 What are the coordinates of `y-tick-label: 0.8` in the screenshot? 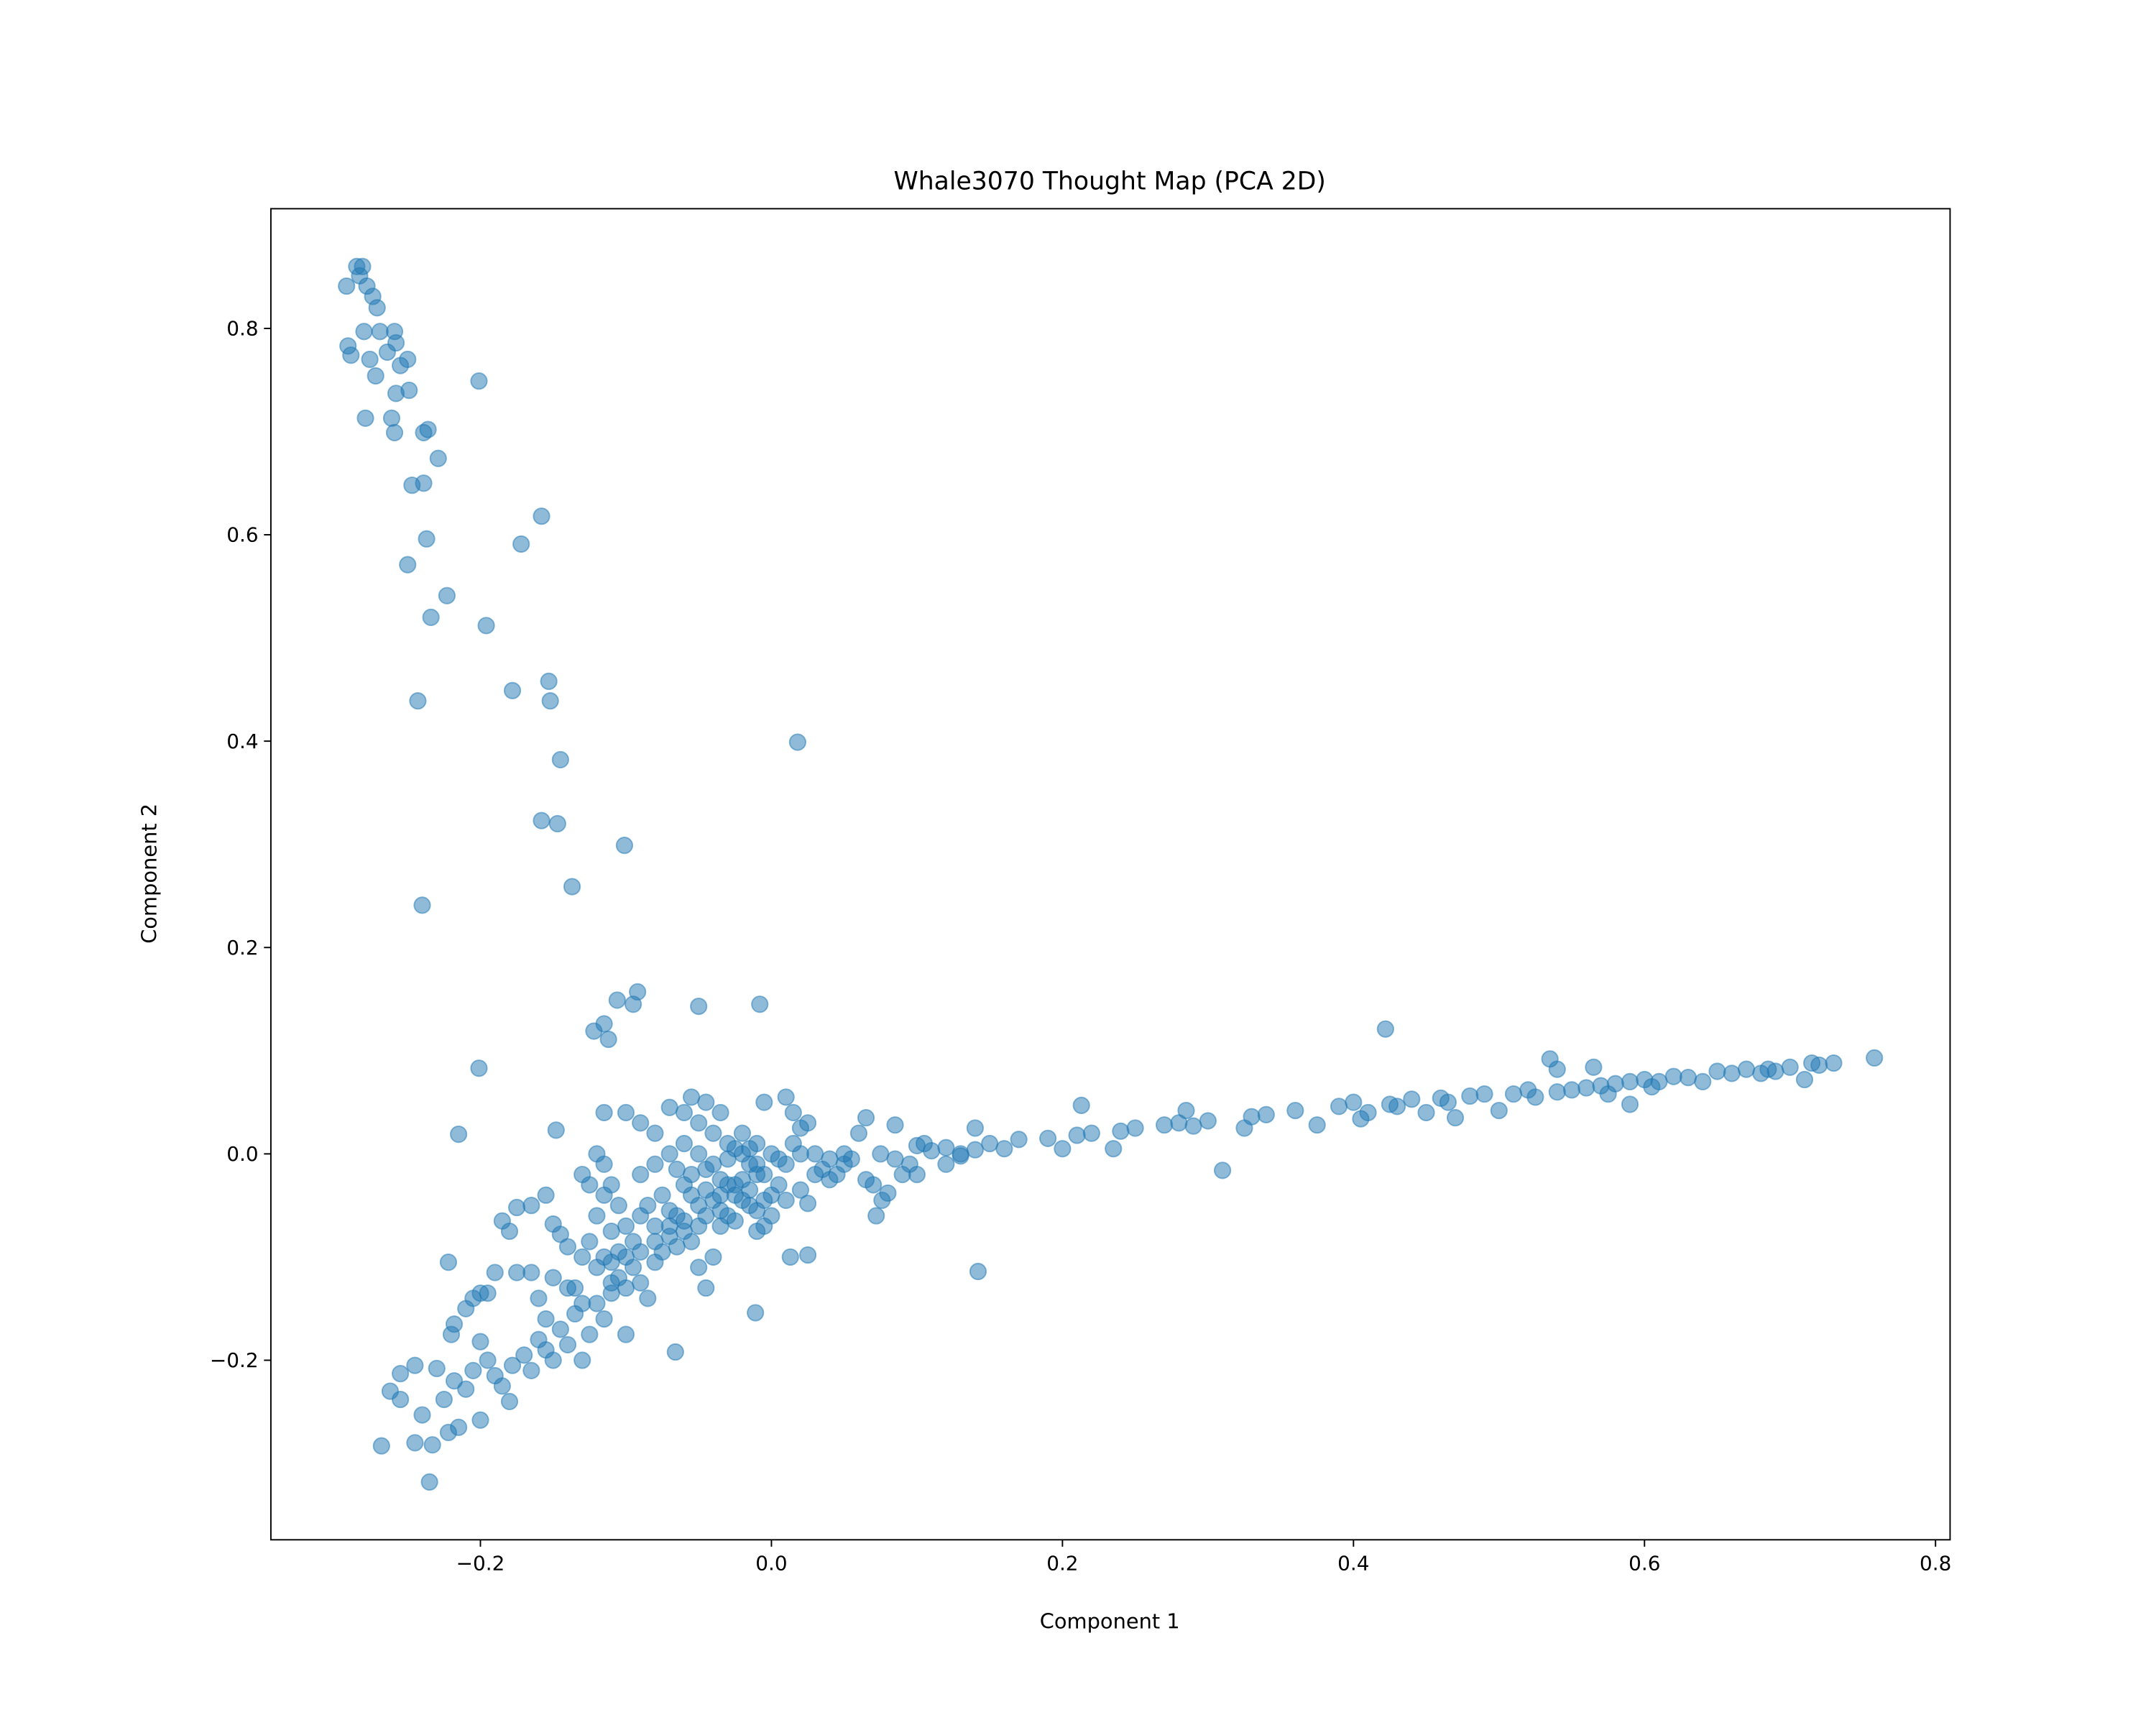 It's located at (242, 329).